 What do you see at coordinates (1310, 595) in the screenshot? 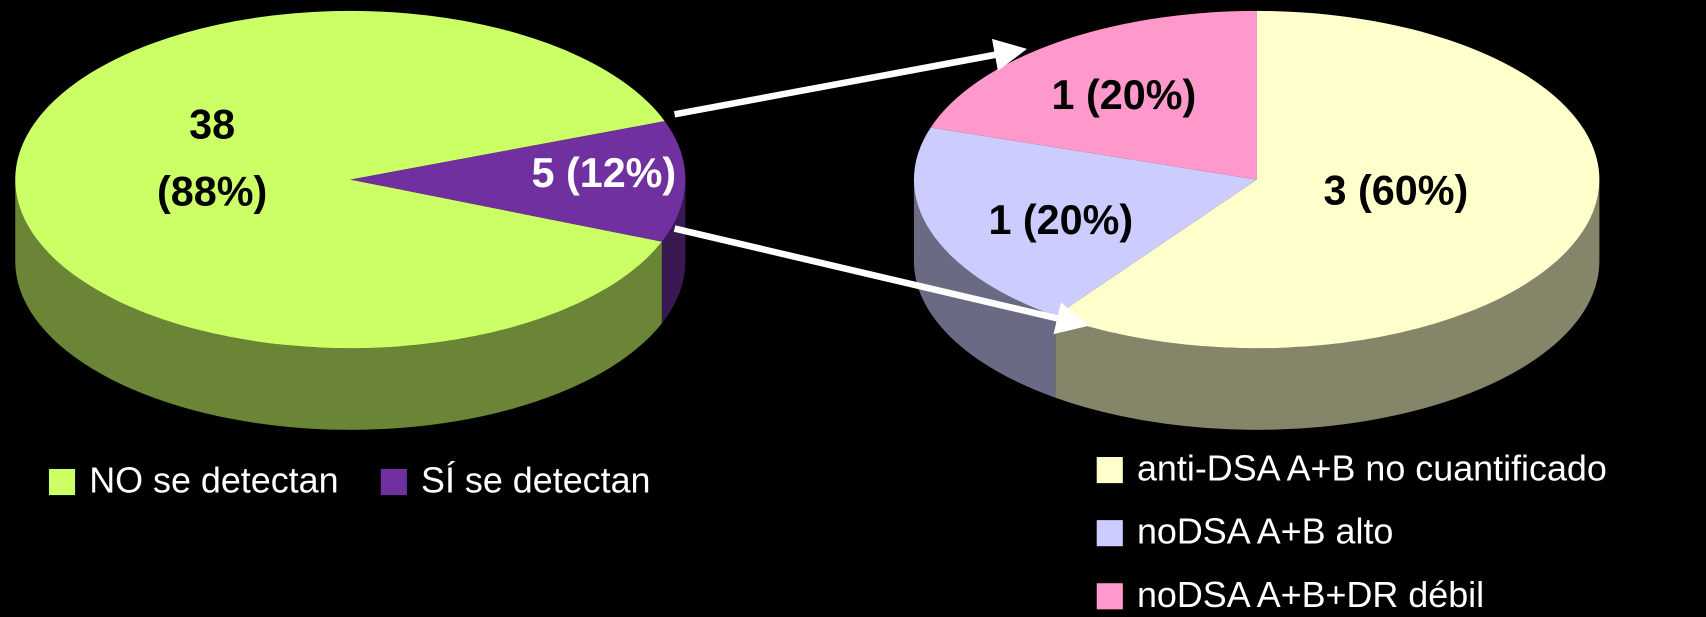
I see `legend-label: noDSA A+B+DR débil` at bounding box center [1310, 595].